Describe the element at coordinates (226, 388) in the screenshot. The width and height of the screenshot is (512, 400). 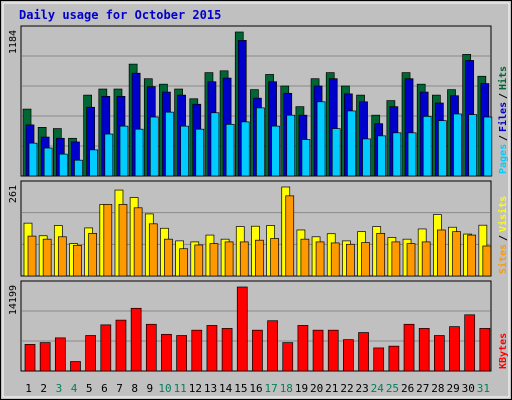
I see `x-label-day-14: 14` at that location.